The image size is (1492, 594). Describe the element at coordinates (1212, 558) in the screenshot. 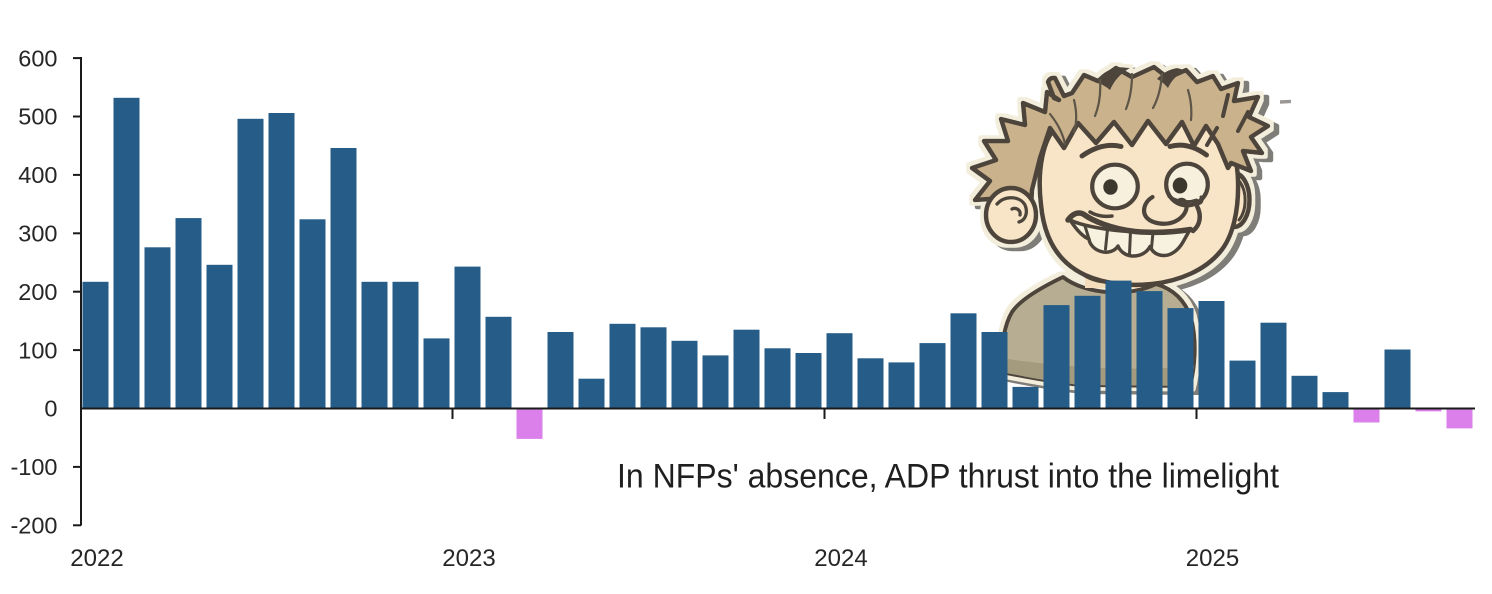

I see `svg-text: 2025` at that location.